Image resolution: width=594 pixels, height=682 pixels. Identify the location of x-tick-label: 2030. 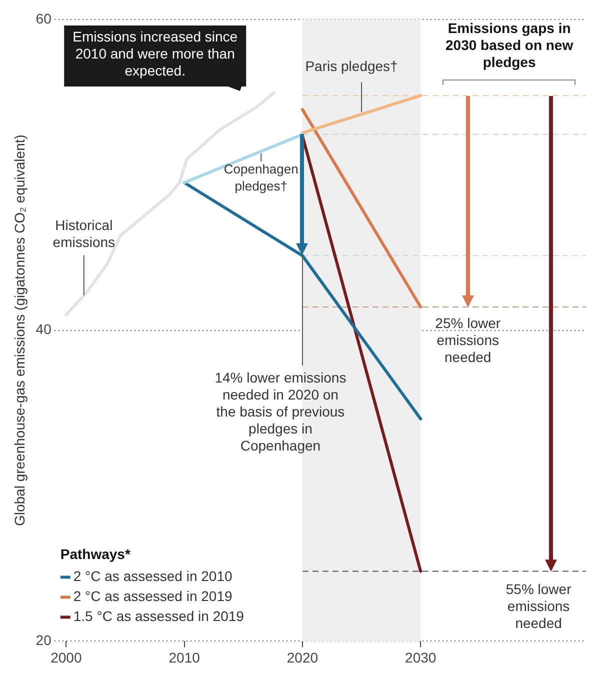
(420, 657).